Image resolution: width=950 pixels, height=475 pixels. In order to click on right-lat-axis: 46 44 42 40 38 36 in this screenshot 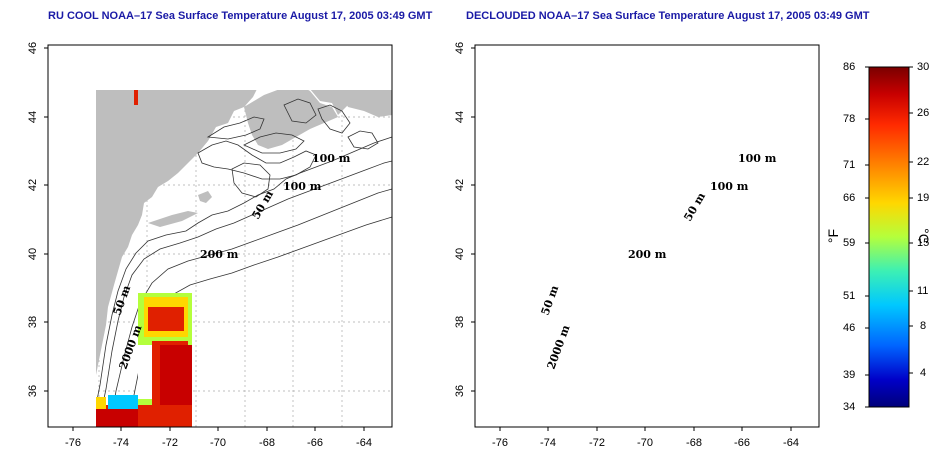, I will do `click(464, 219)`.